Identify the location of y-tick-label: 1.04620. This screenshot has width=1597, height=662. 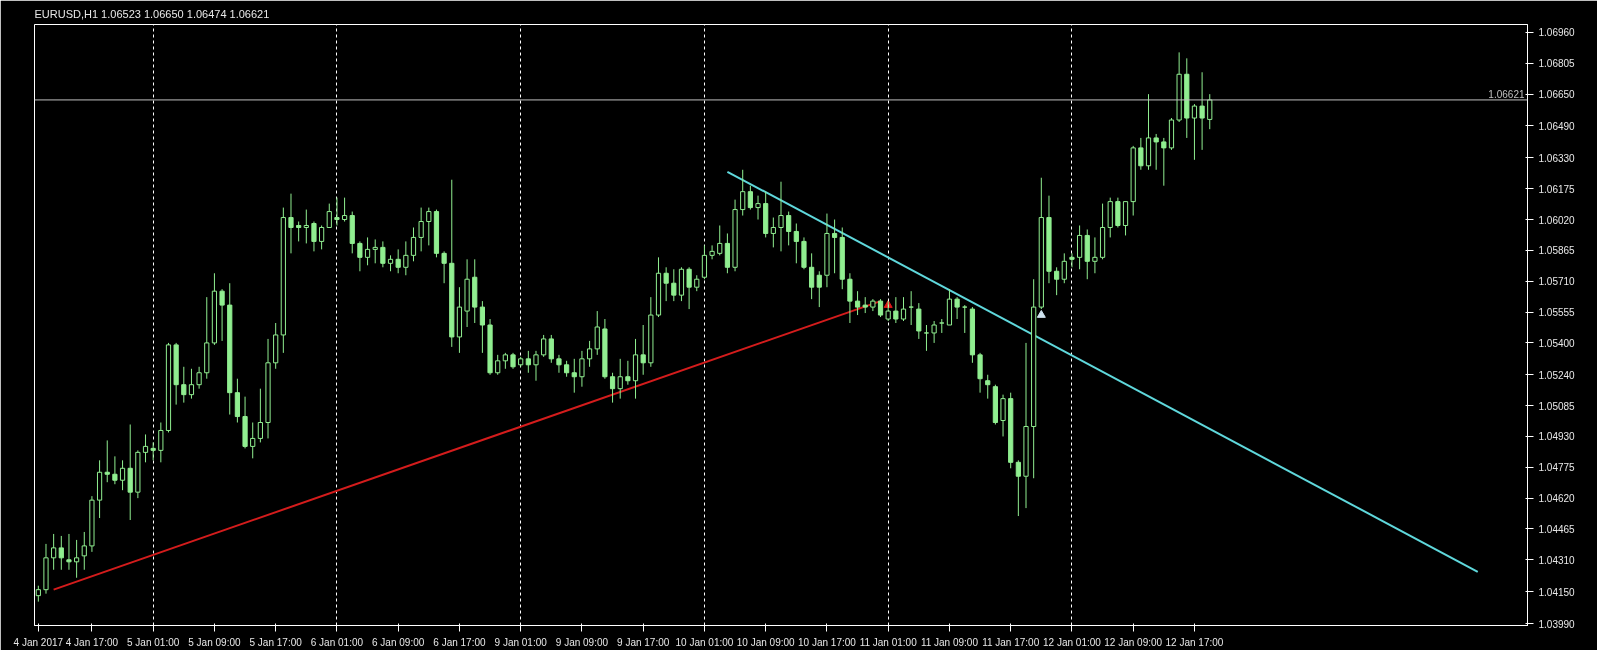
(1557, 499).